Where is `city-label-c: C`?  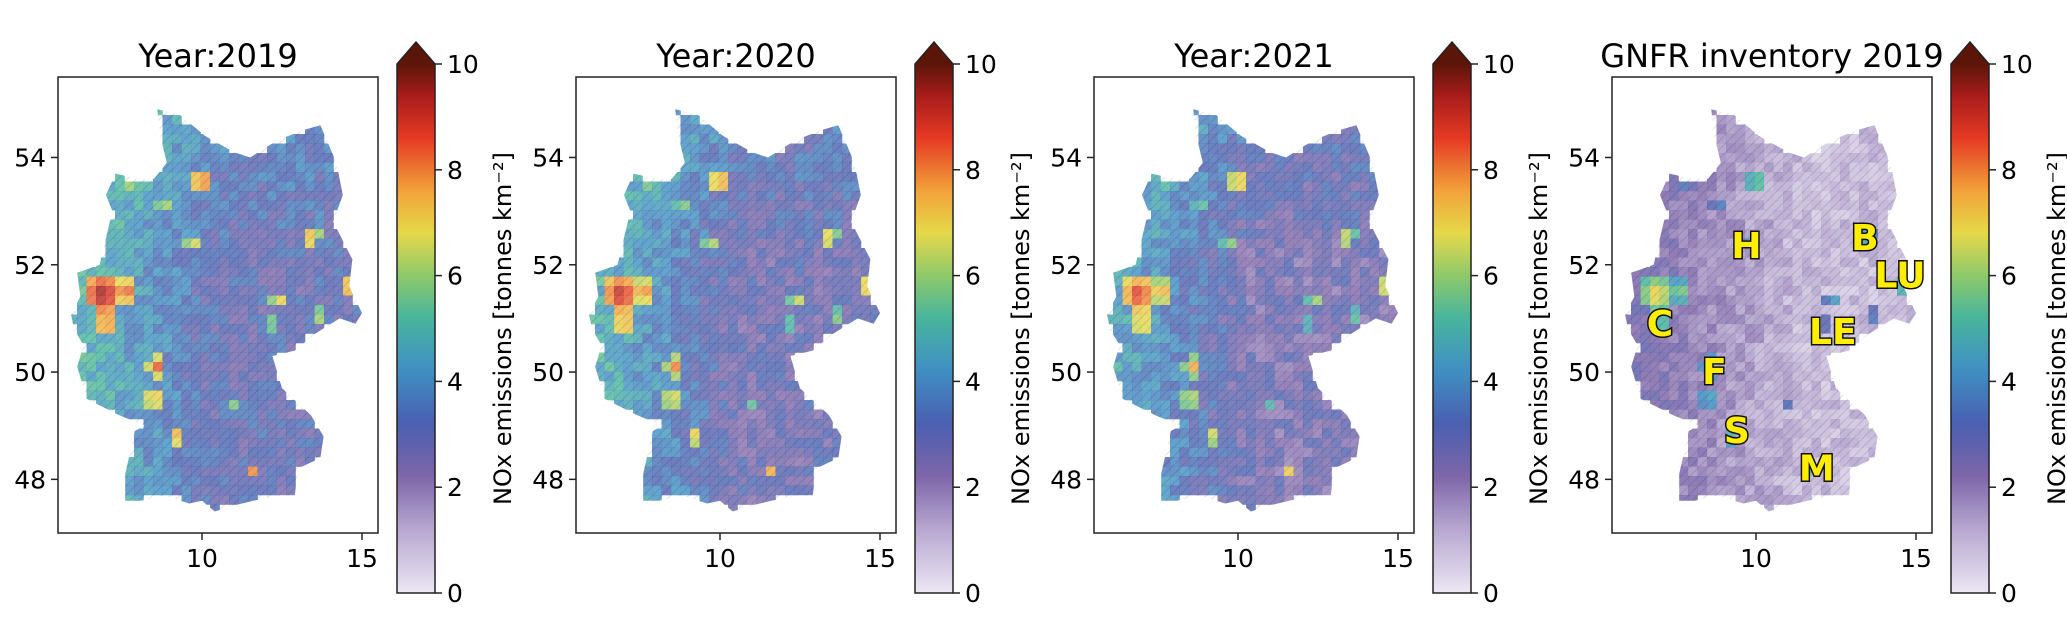
city-label-c: C is located at coordinates (1660, 324).